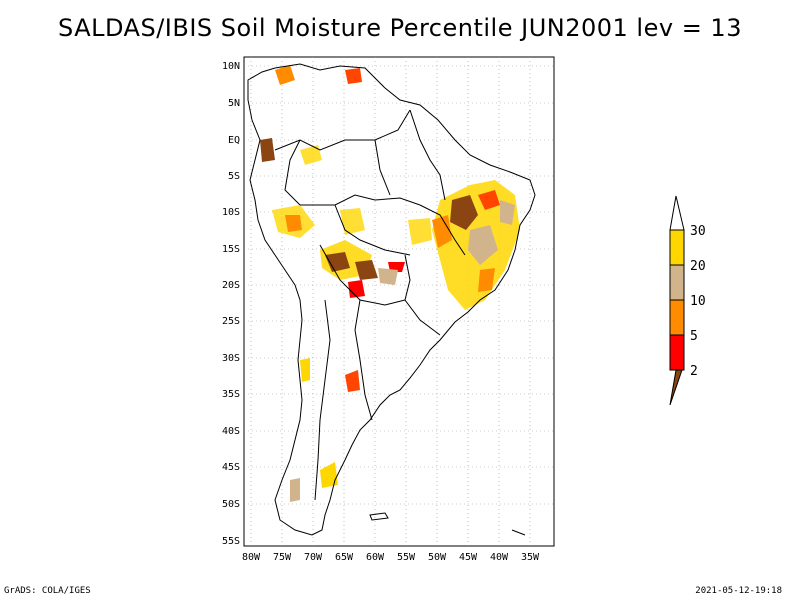 Image resolution: width=800 pixels, height=600 pixels. What do you see at coordinates (406, 557) in the screenshot?
I see `lon-label: 55W` at bounding box center [406, 557].